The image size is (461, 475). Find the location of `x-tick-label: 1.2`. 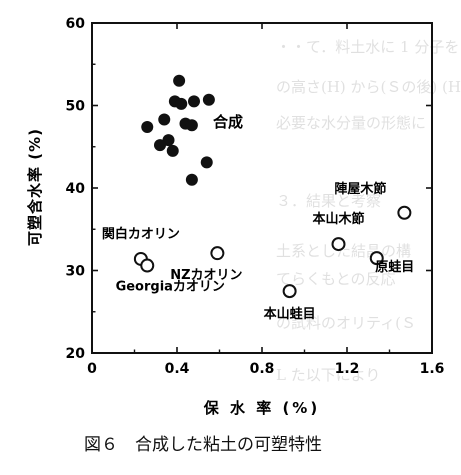

x-tick-label: 1.2 is located at coordinates (347, 369).